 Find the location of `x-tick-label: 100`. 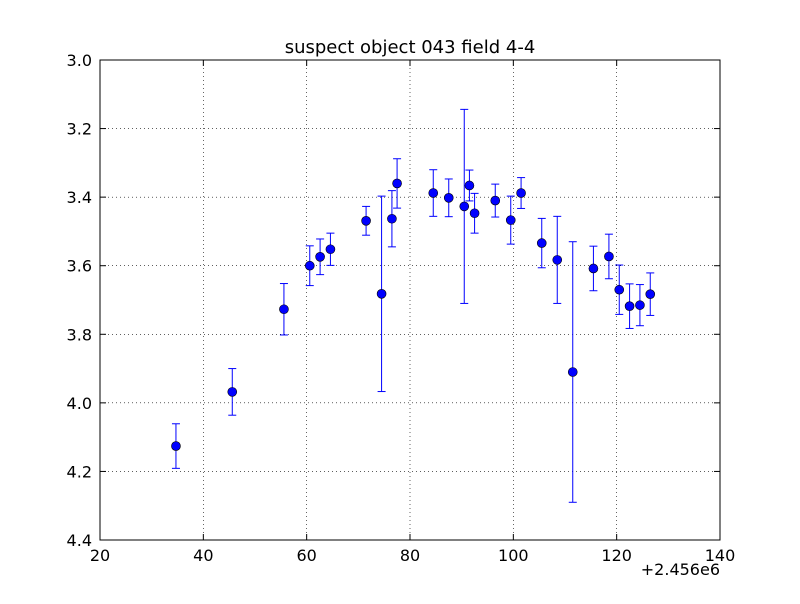

x-tick-label: 100 is located at coordinates (513, 555).